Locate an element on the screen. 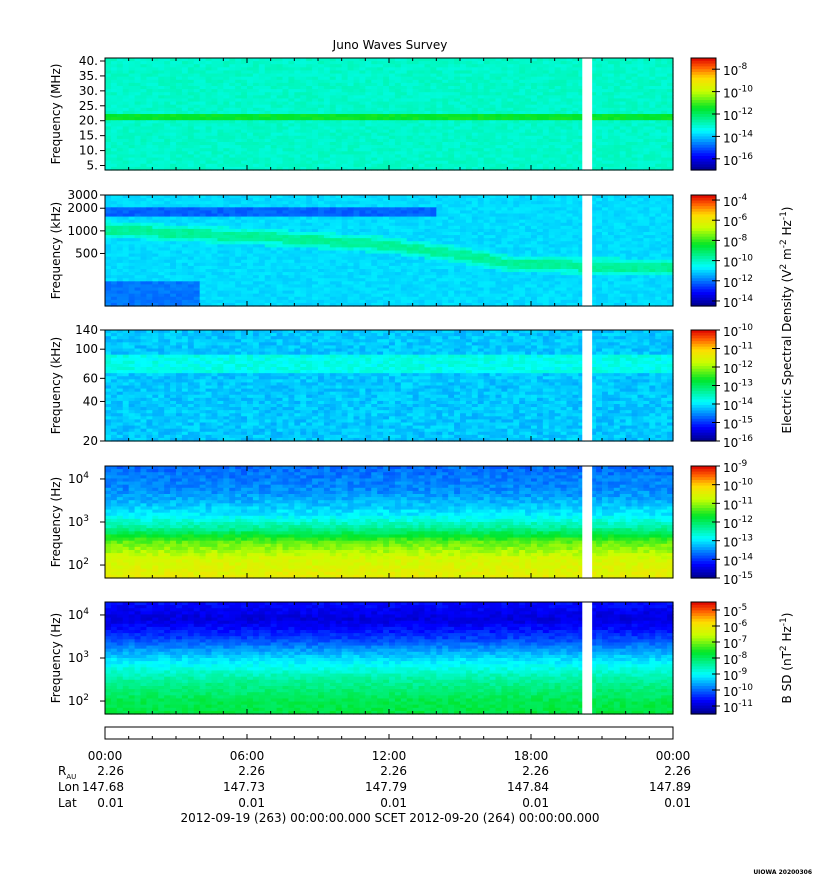 Image resolution: width=815 pixels, height=880 pixels. y-tick-label: 20. is located at coordinates (88, 121).